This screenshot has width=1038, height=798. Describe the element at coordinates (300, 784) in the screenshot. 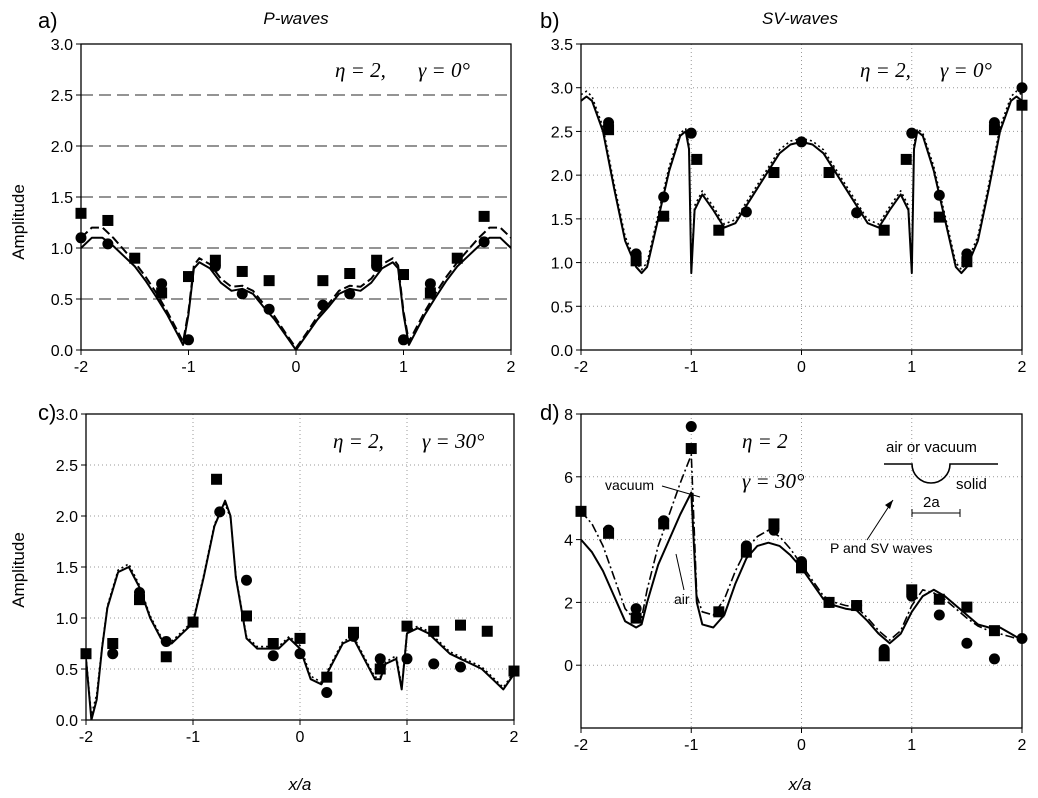

I see `x-axis-title-left: x/a` at that location.